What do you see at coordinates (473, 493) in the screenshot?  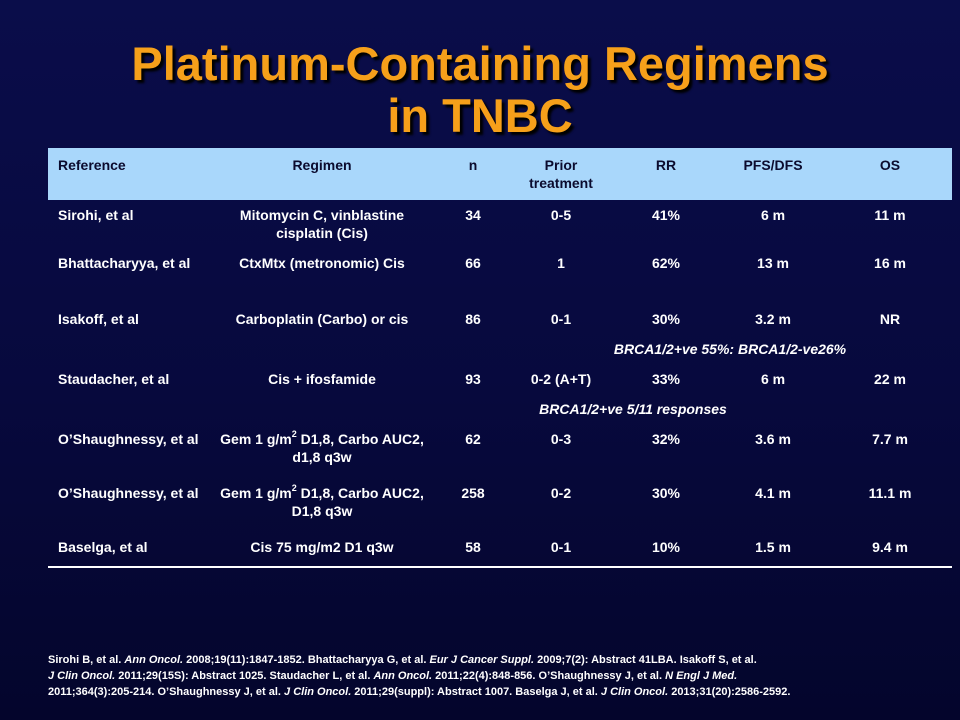 I see `cell-n: 258` at bounding box center [473, 493].